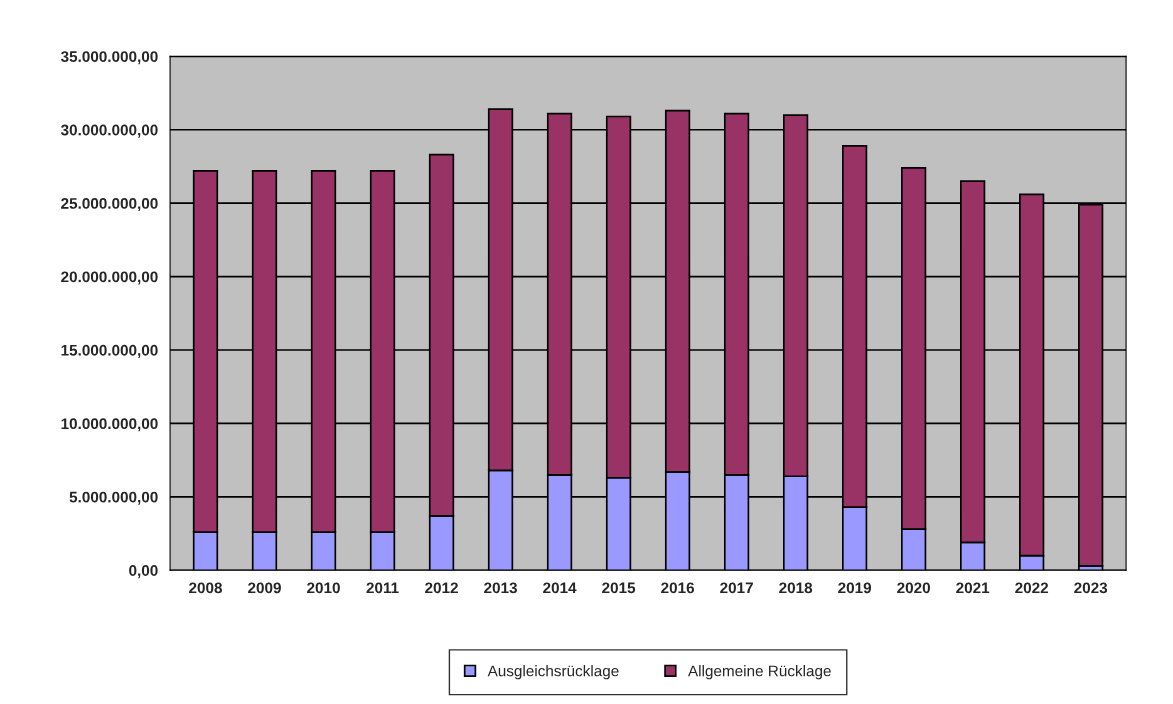 This screenshot has height=704, width=1173. Describe the element at coordinates (109, 278) in the screenshot. I see `y-tick-label: 20.000.000,00` at that location.